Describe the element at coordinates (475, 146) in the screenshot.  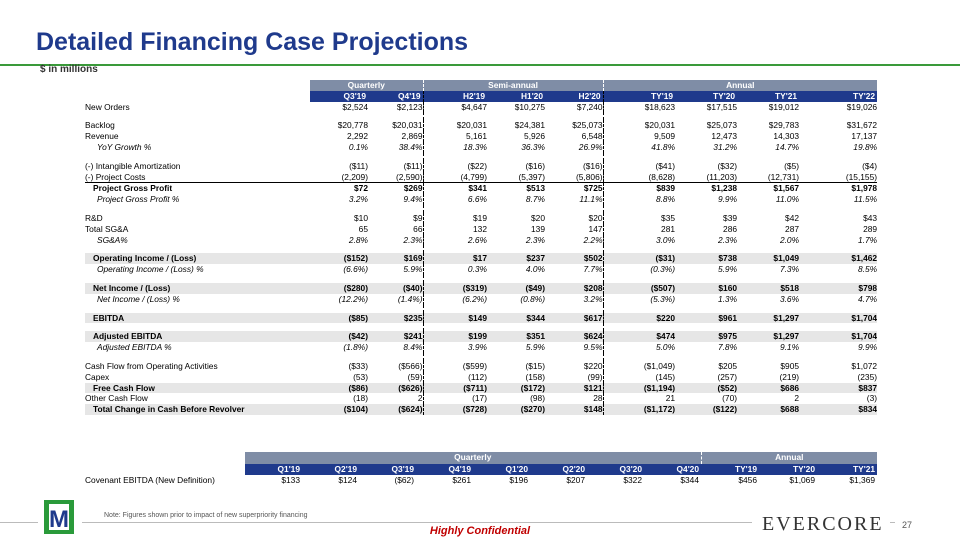
I see `table-cell: 18.3%` at that location.